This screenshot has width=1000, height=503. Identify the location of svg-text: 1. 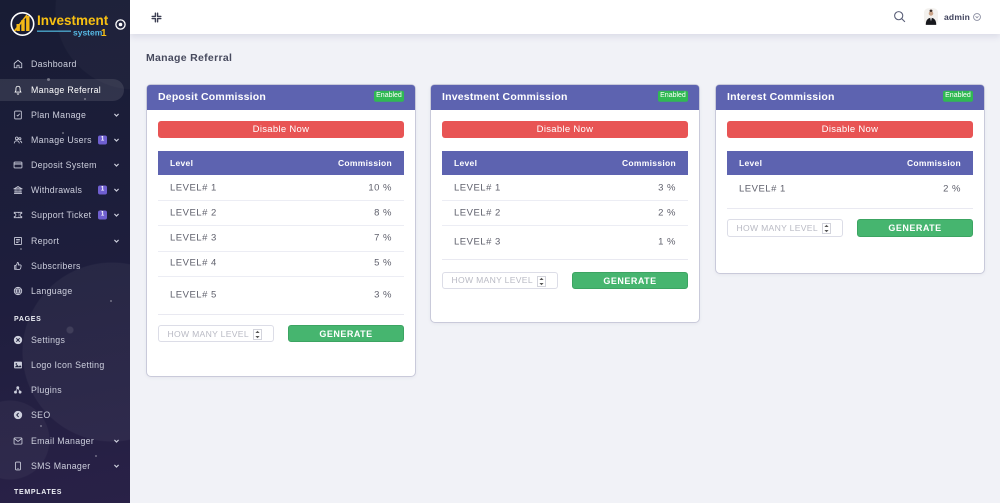
(104, 33).